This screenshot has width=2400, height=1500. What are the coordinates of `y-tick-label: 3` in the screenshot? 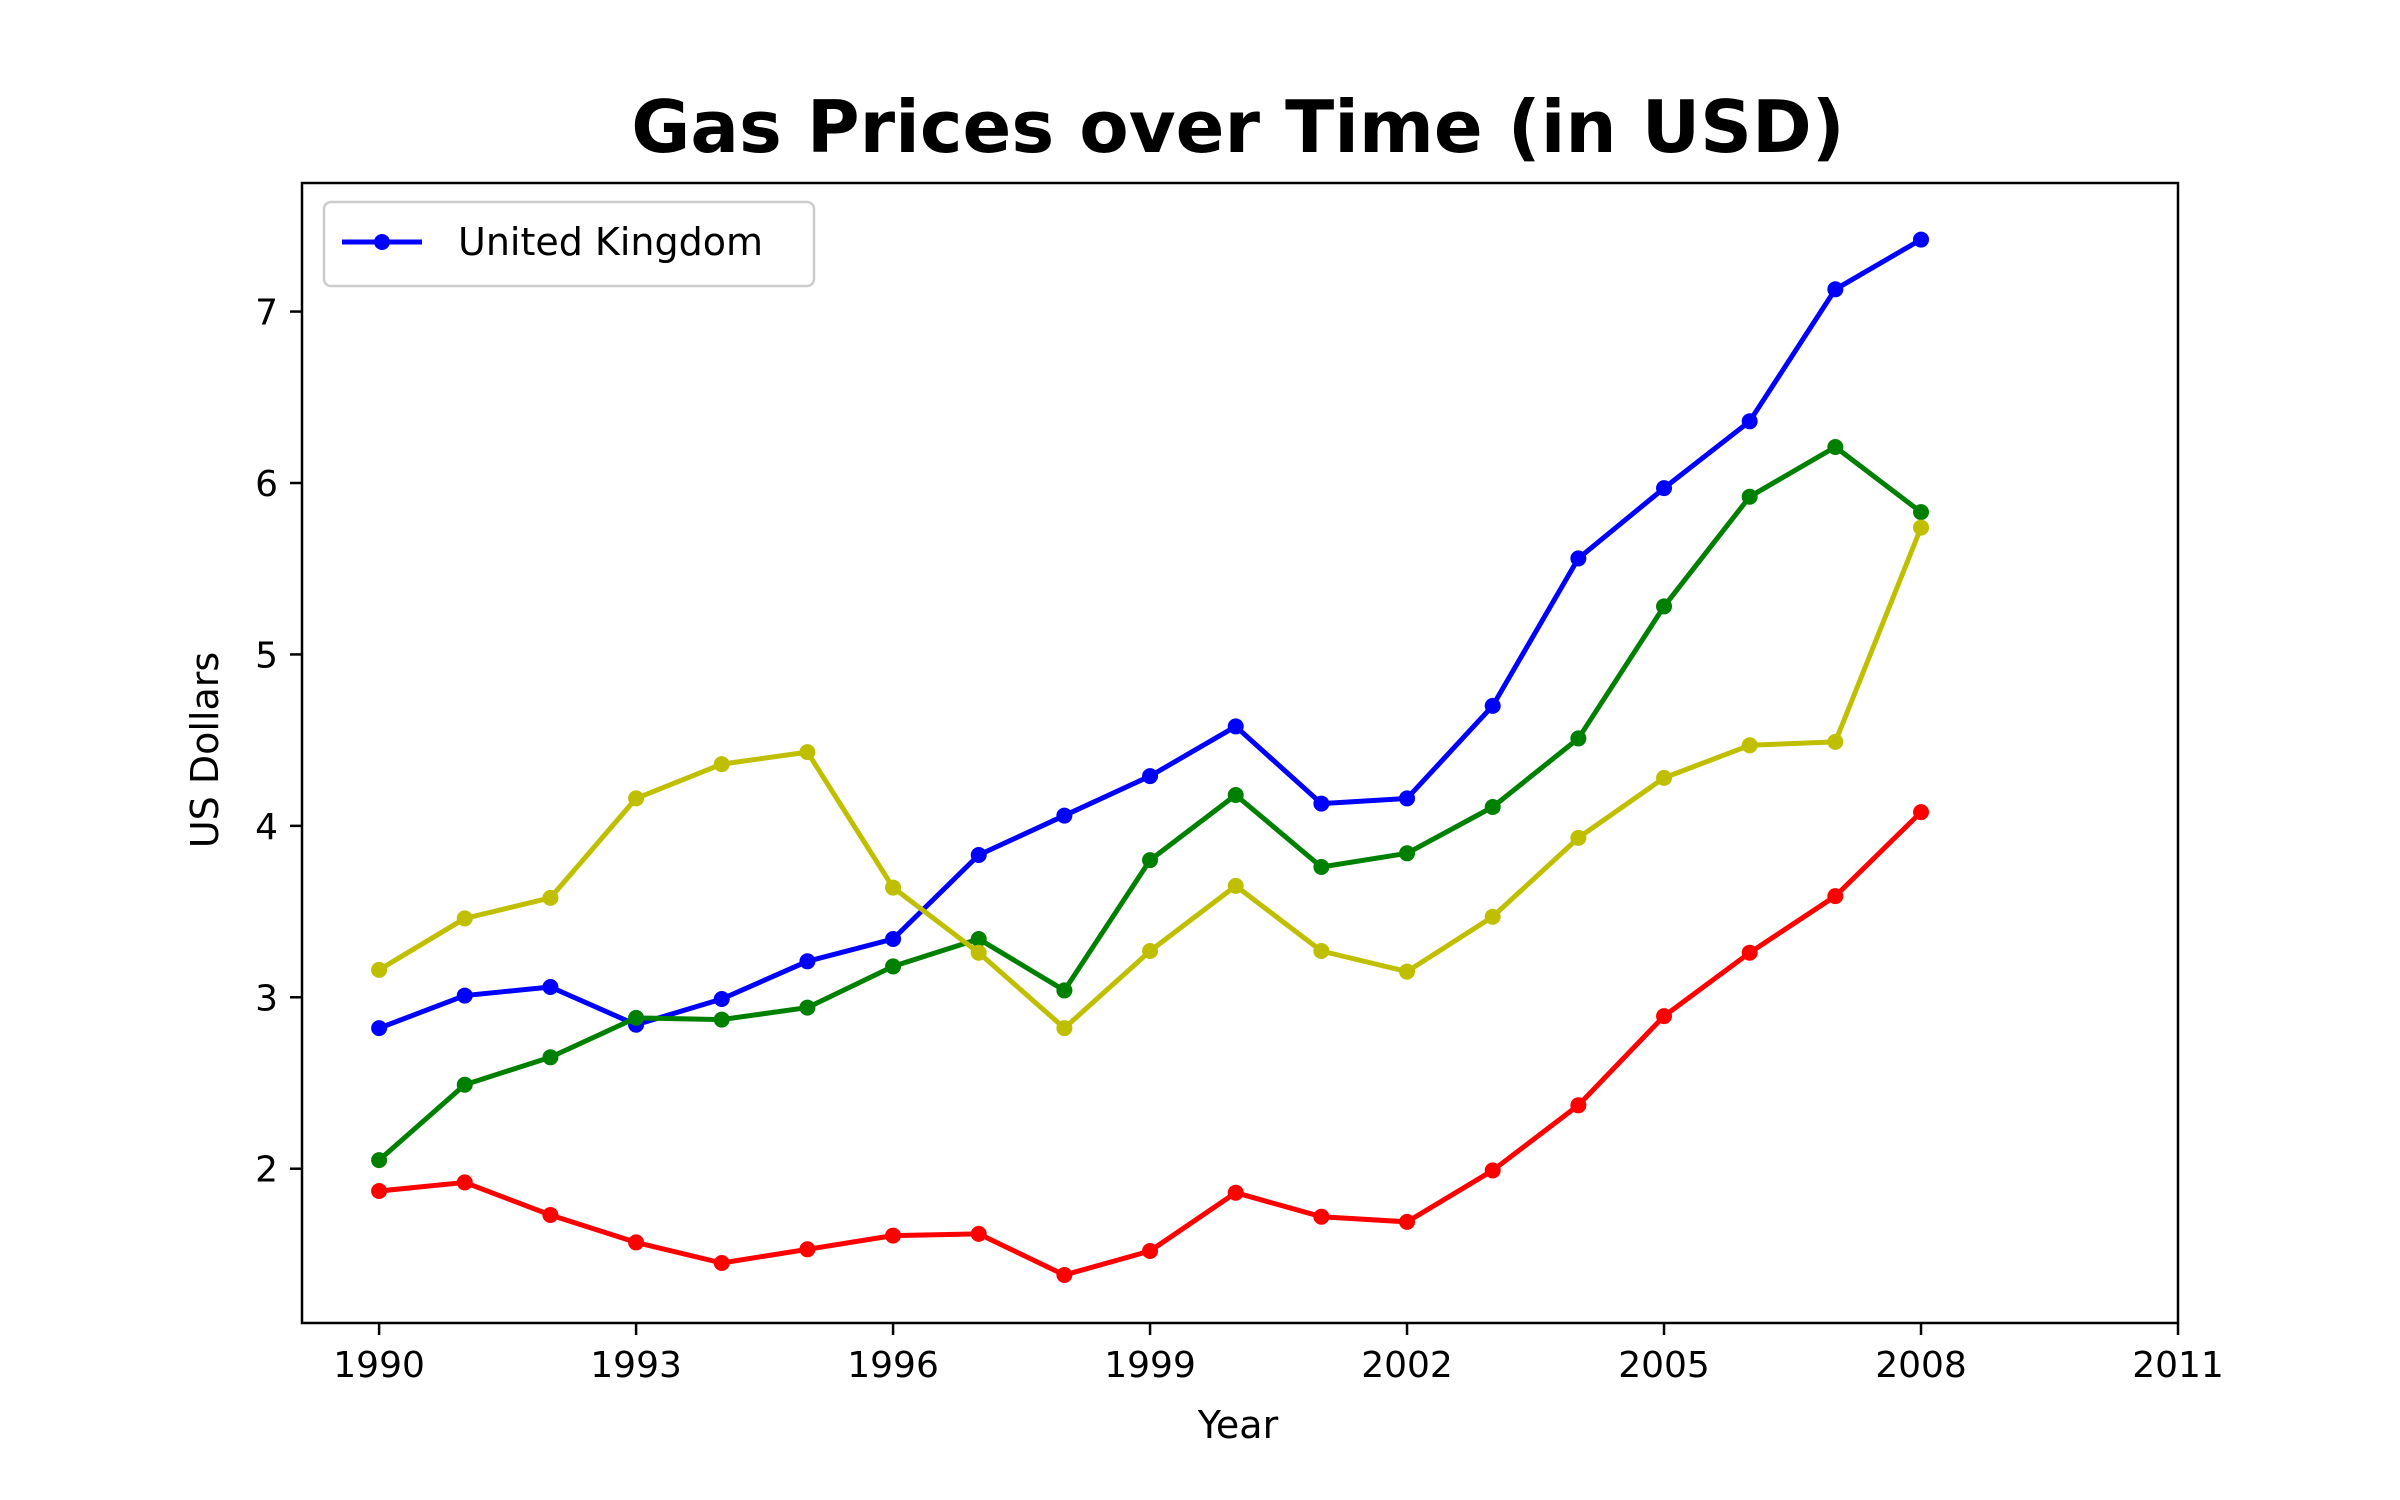 It's located at (266, 998).